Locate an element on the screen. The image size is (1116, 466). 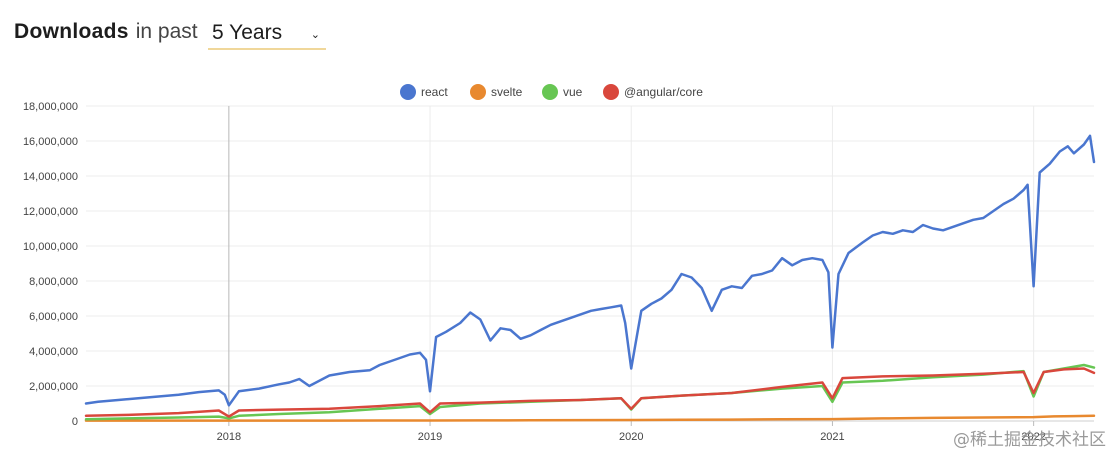
legend-label-vue: vue is located at coordinates (573, 92).